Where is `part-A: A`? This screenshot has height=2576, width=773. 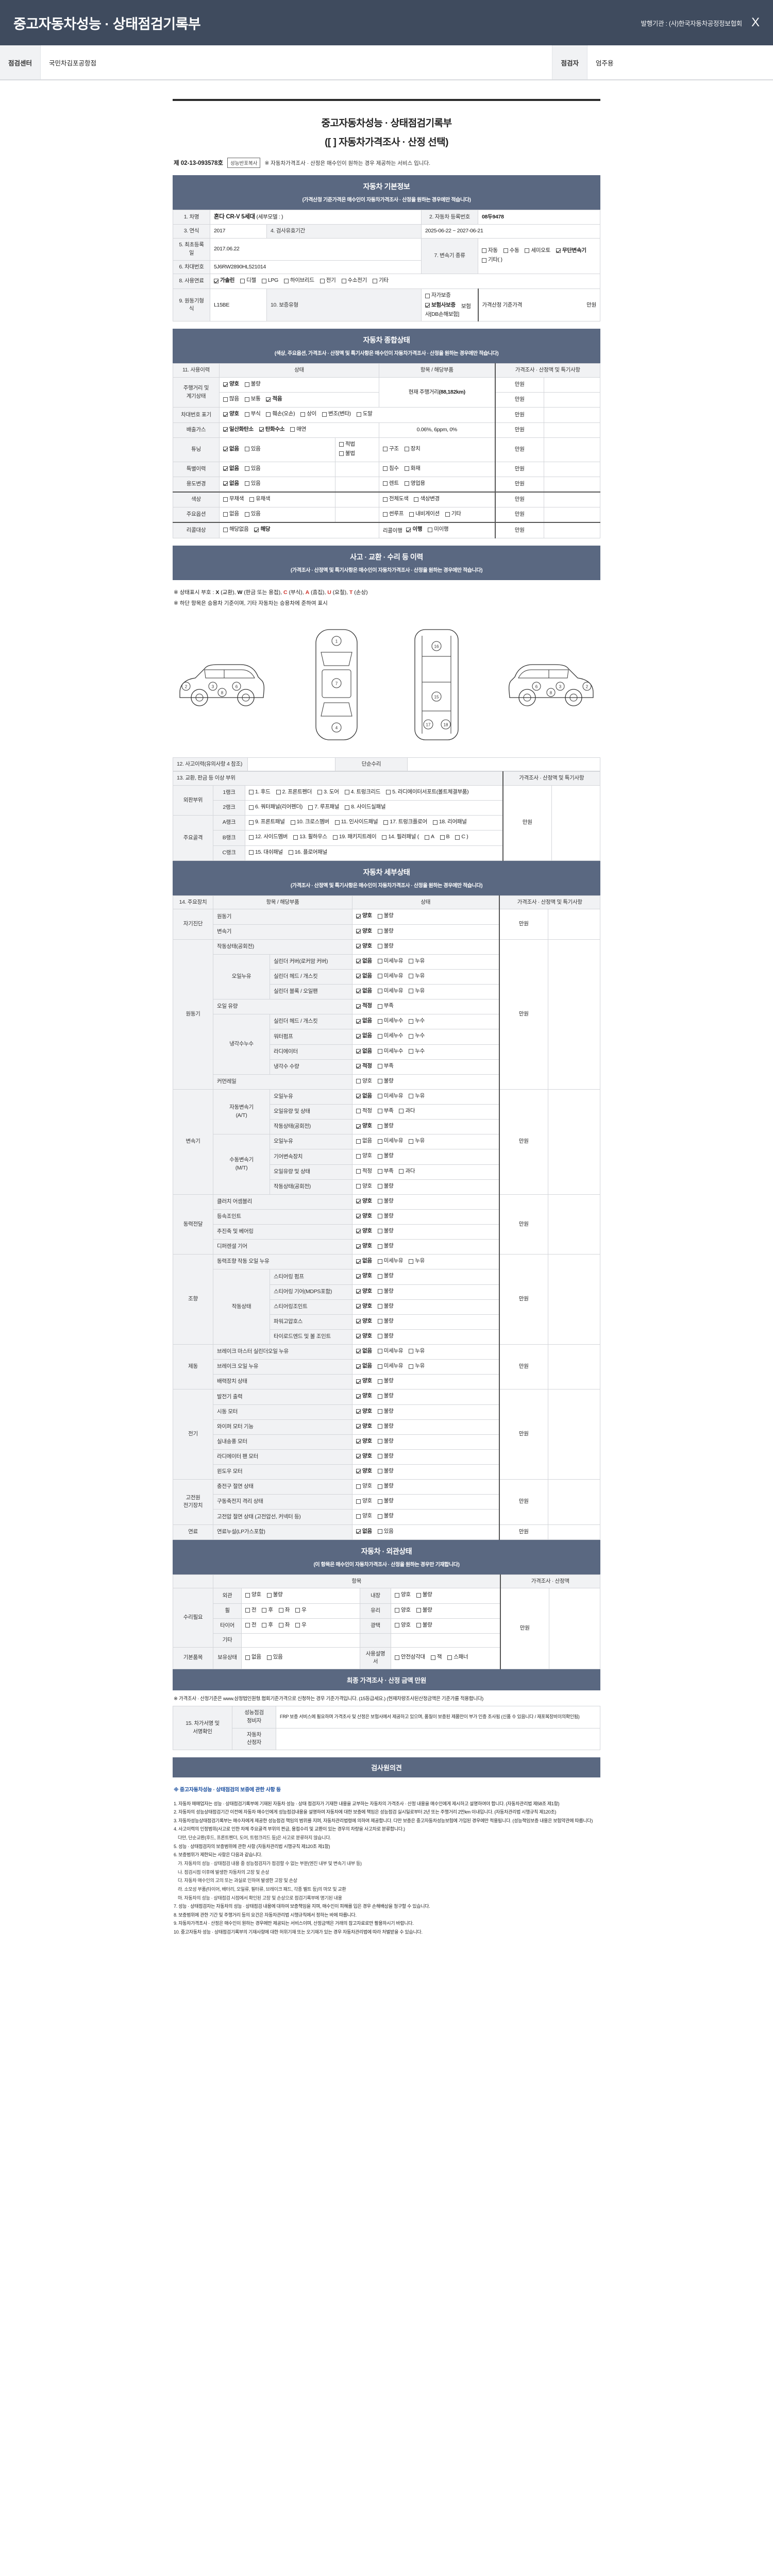
part-A: A is located at coordinates (429, 837).